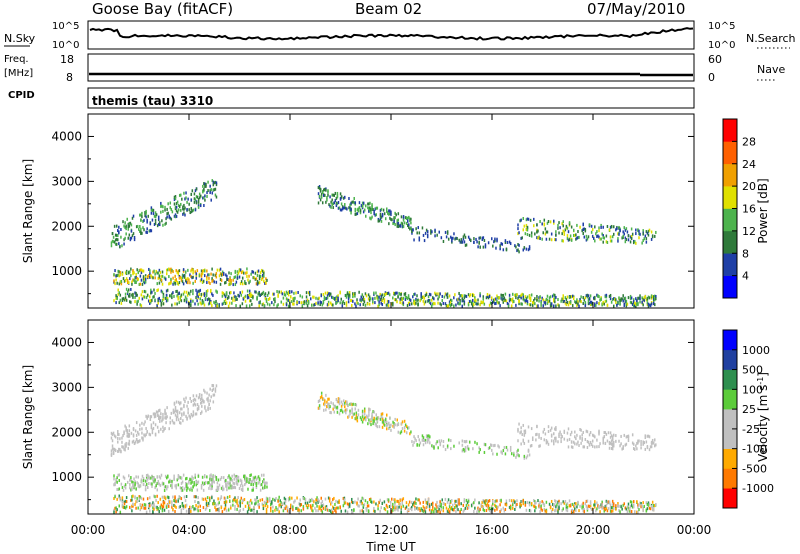 The image size is (800, 554). What do you see at coordinates (730, 264) in the screenshot?
I see `power-colorbar-swatch` at bounding box center [730, 264].